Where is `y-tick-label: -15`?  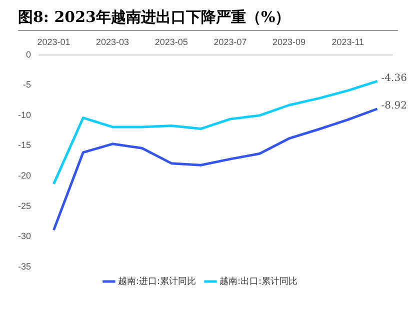
y-tick-label: -15 is located at coordinates (25, 145).